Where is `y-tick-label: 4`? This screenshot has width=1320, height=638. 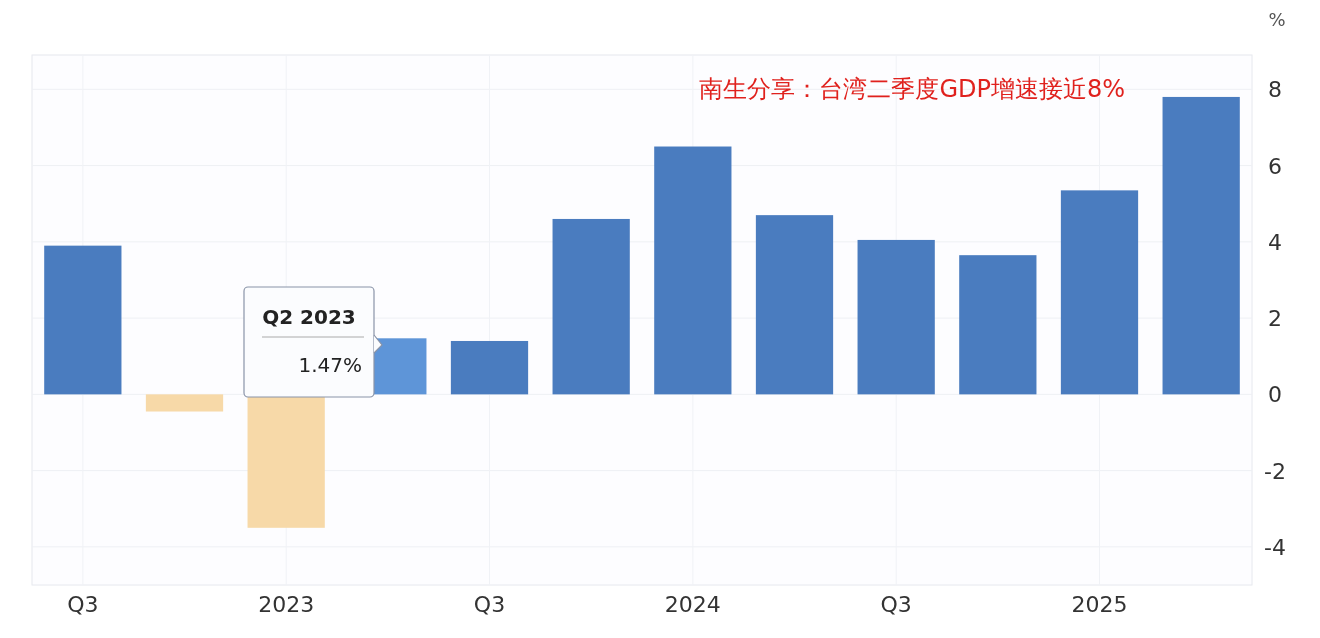
y-tick-label: 4 is located at coordinates (1275, 242).